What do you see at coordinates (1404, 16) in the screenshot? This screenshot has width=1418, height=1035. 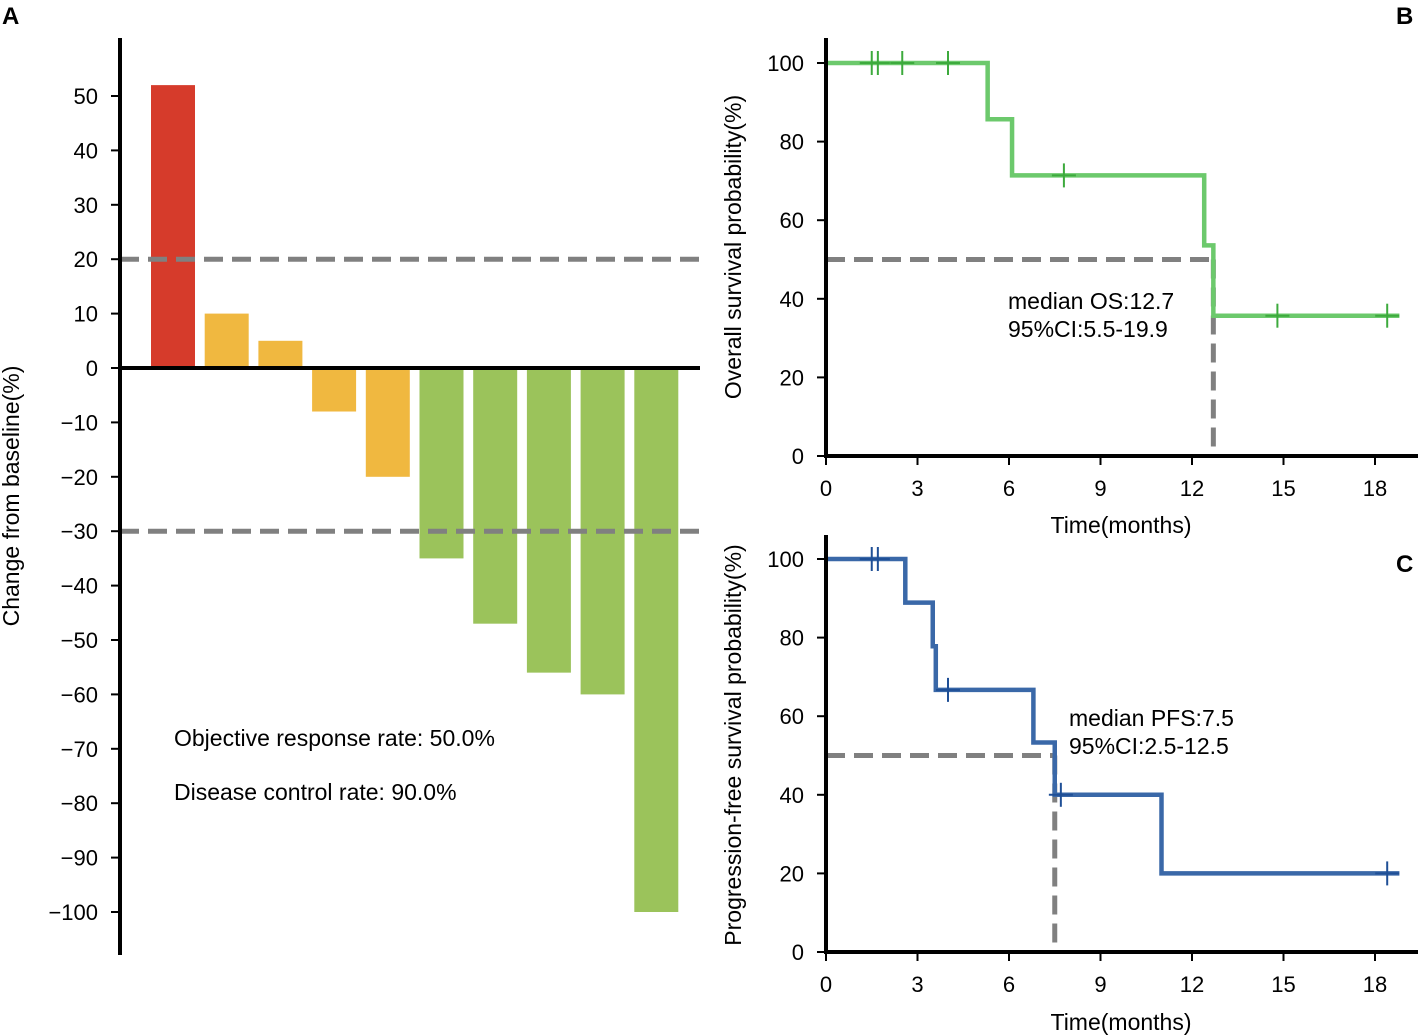 I see `panel-letter-b: B` at bounding box center [1404, 16].